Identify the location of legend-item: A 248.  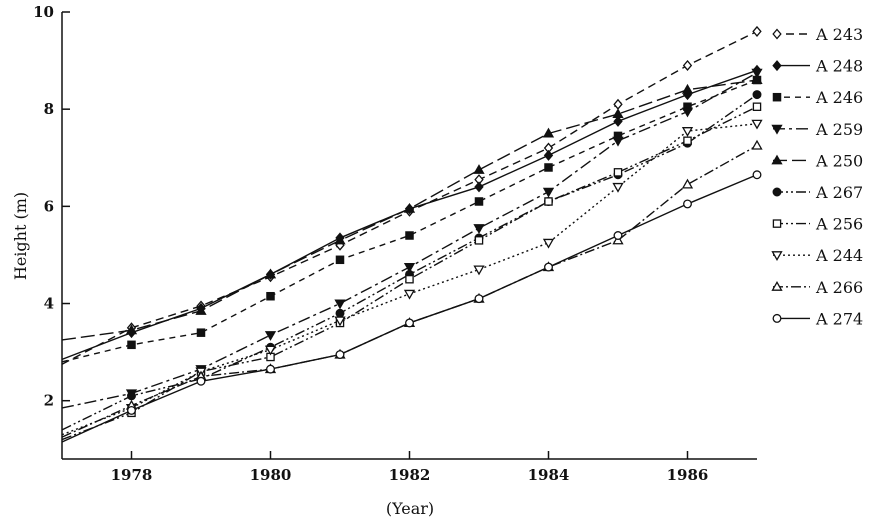
(817, 66).